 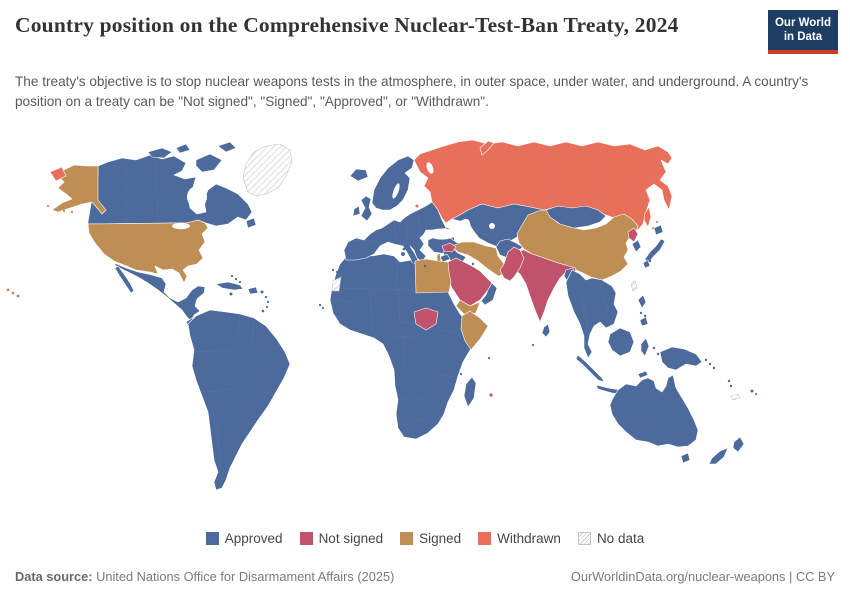 What do you see at coordinates (231, 294) in the screenshot?
I see `country-jamaica` at bounding box center [231, 294].